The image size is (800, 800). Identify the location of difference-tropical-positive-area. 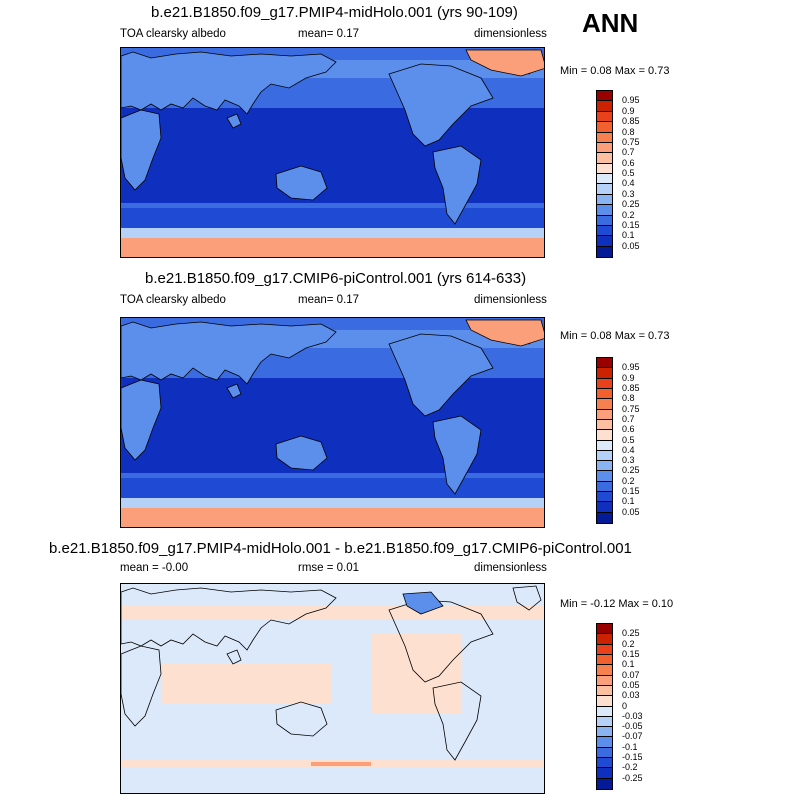
(246, 684).